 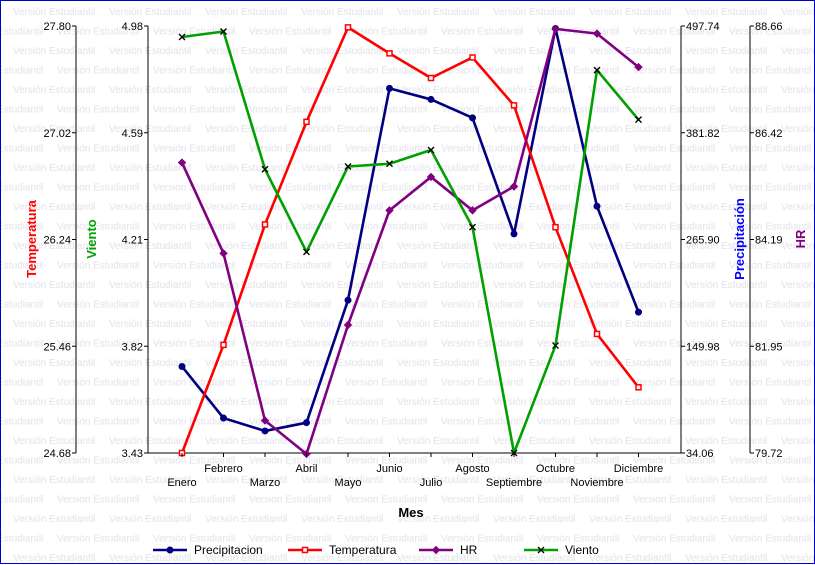 What do you see at coordinates (469, 550) in the screenshot?
I see `legend-label-hr: HR` at bounding box center [469, 550].